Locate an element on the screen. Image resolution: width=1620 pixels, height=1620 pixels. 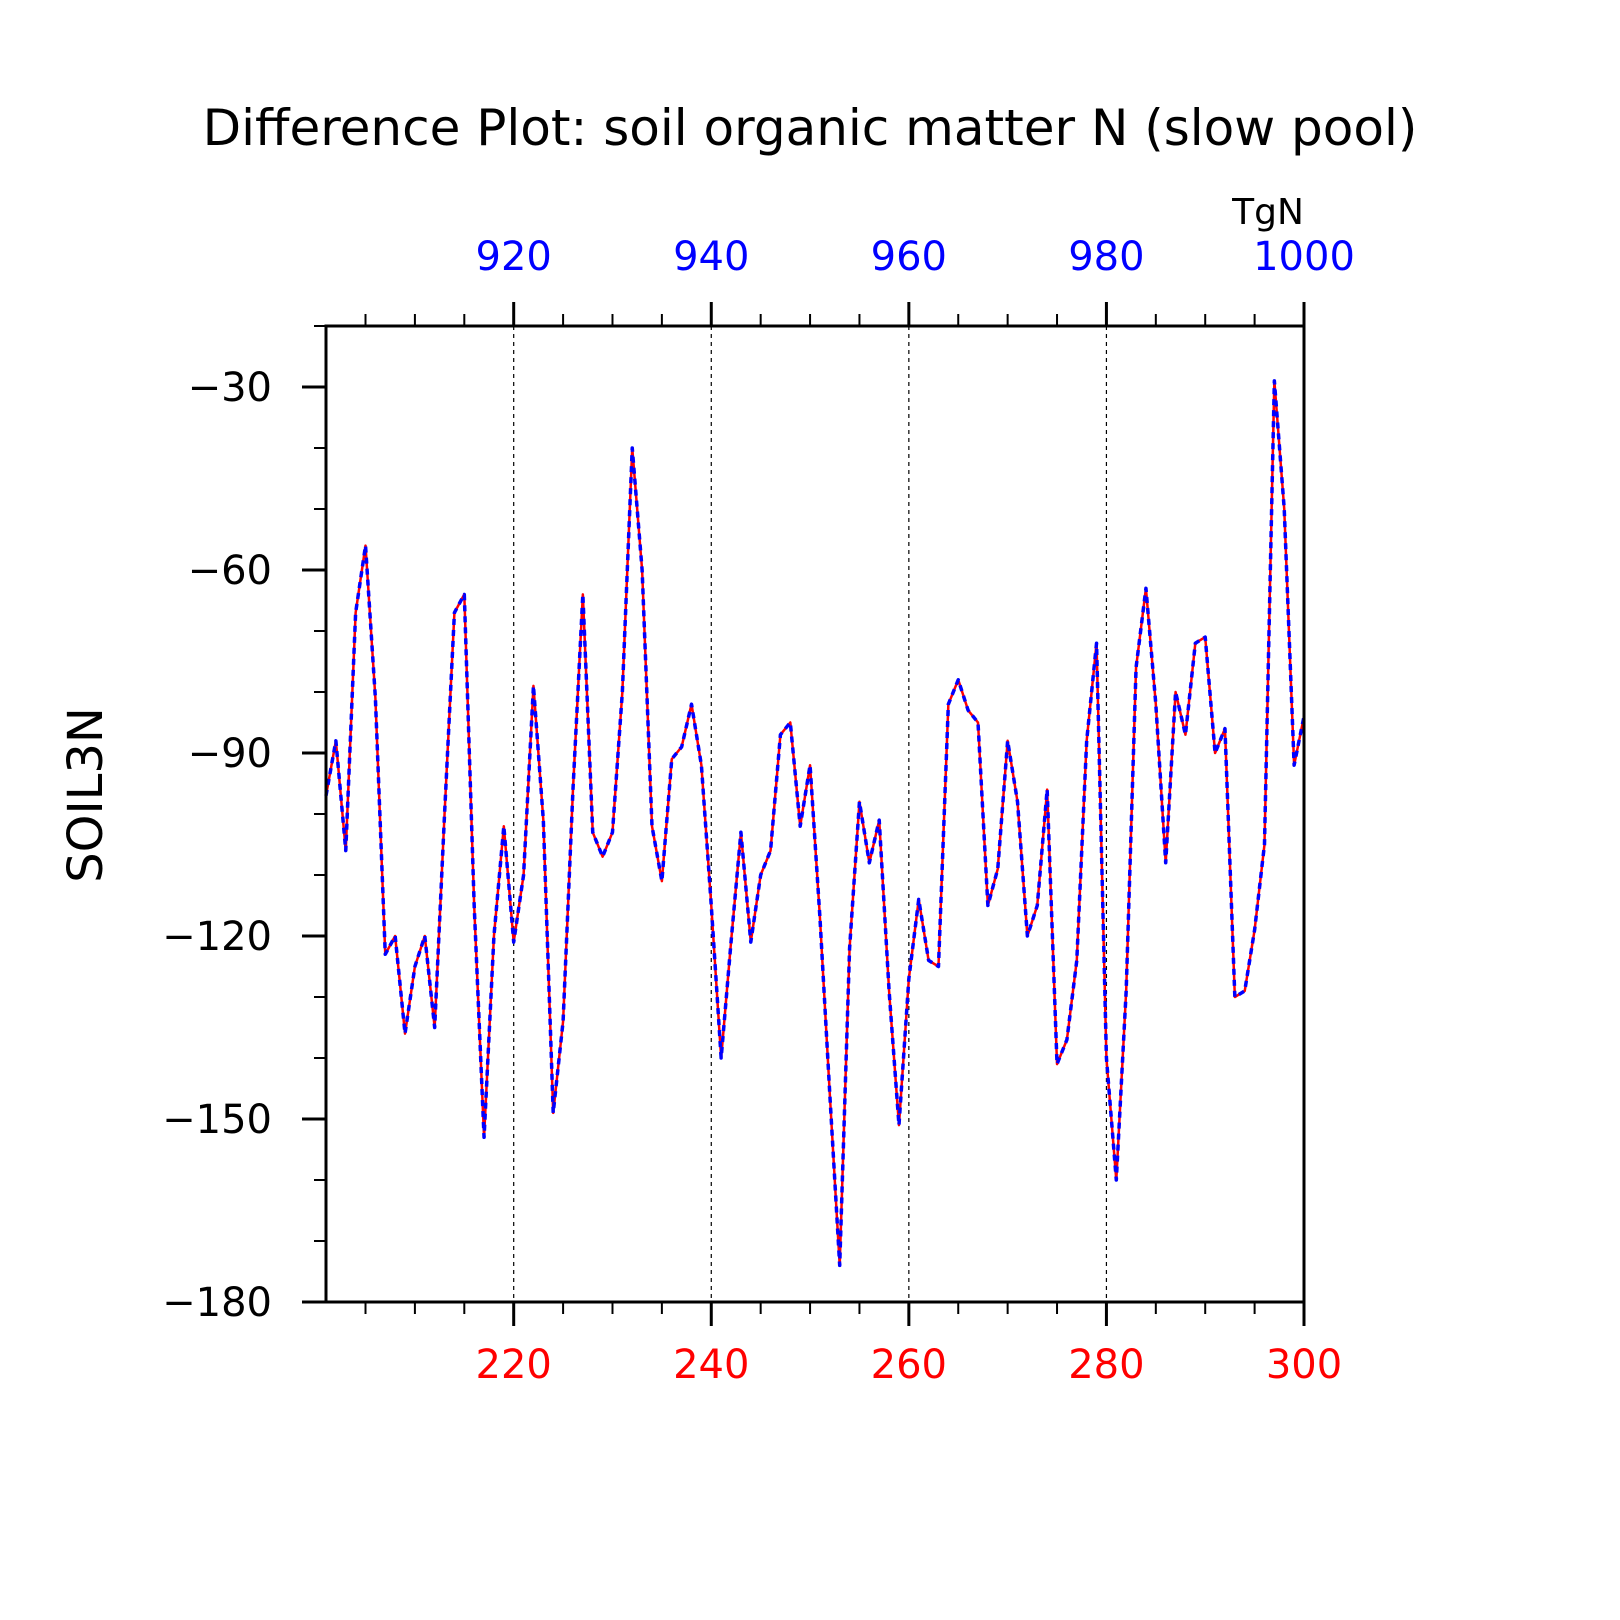
x-bottom-tick-label: 300 is located at coordinates (1304, 1365).